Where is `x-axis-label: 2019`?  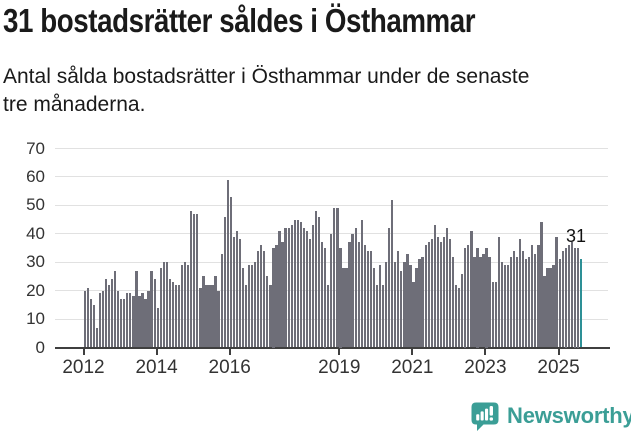 x-axis-label: 2019 is located at coordinates (339, 367).